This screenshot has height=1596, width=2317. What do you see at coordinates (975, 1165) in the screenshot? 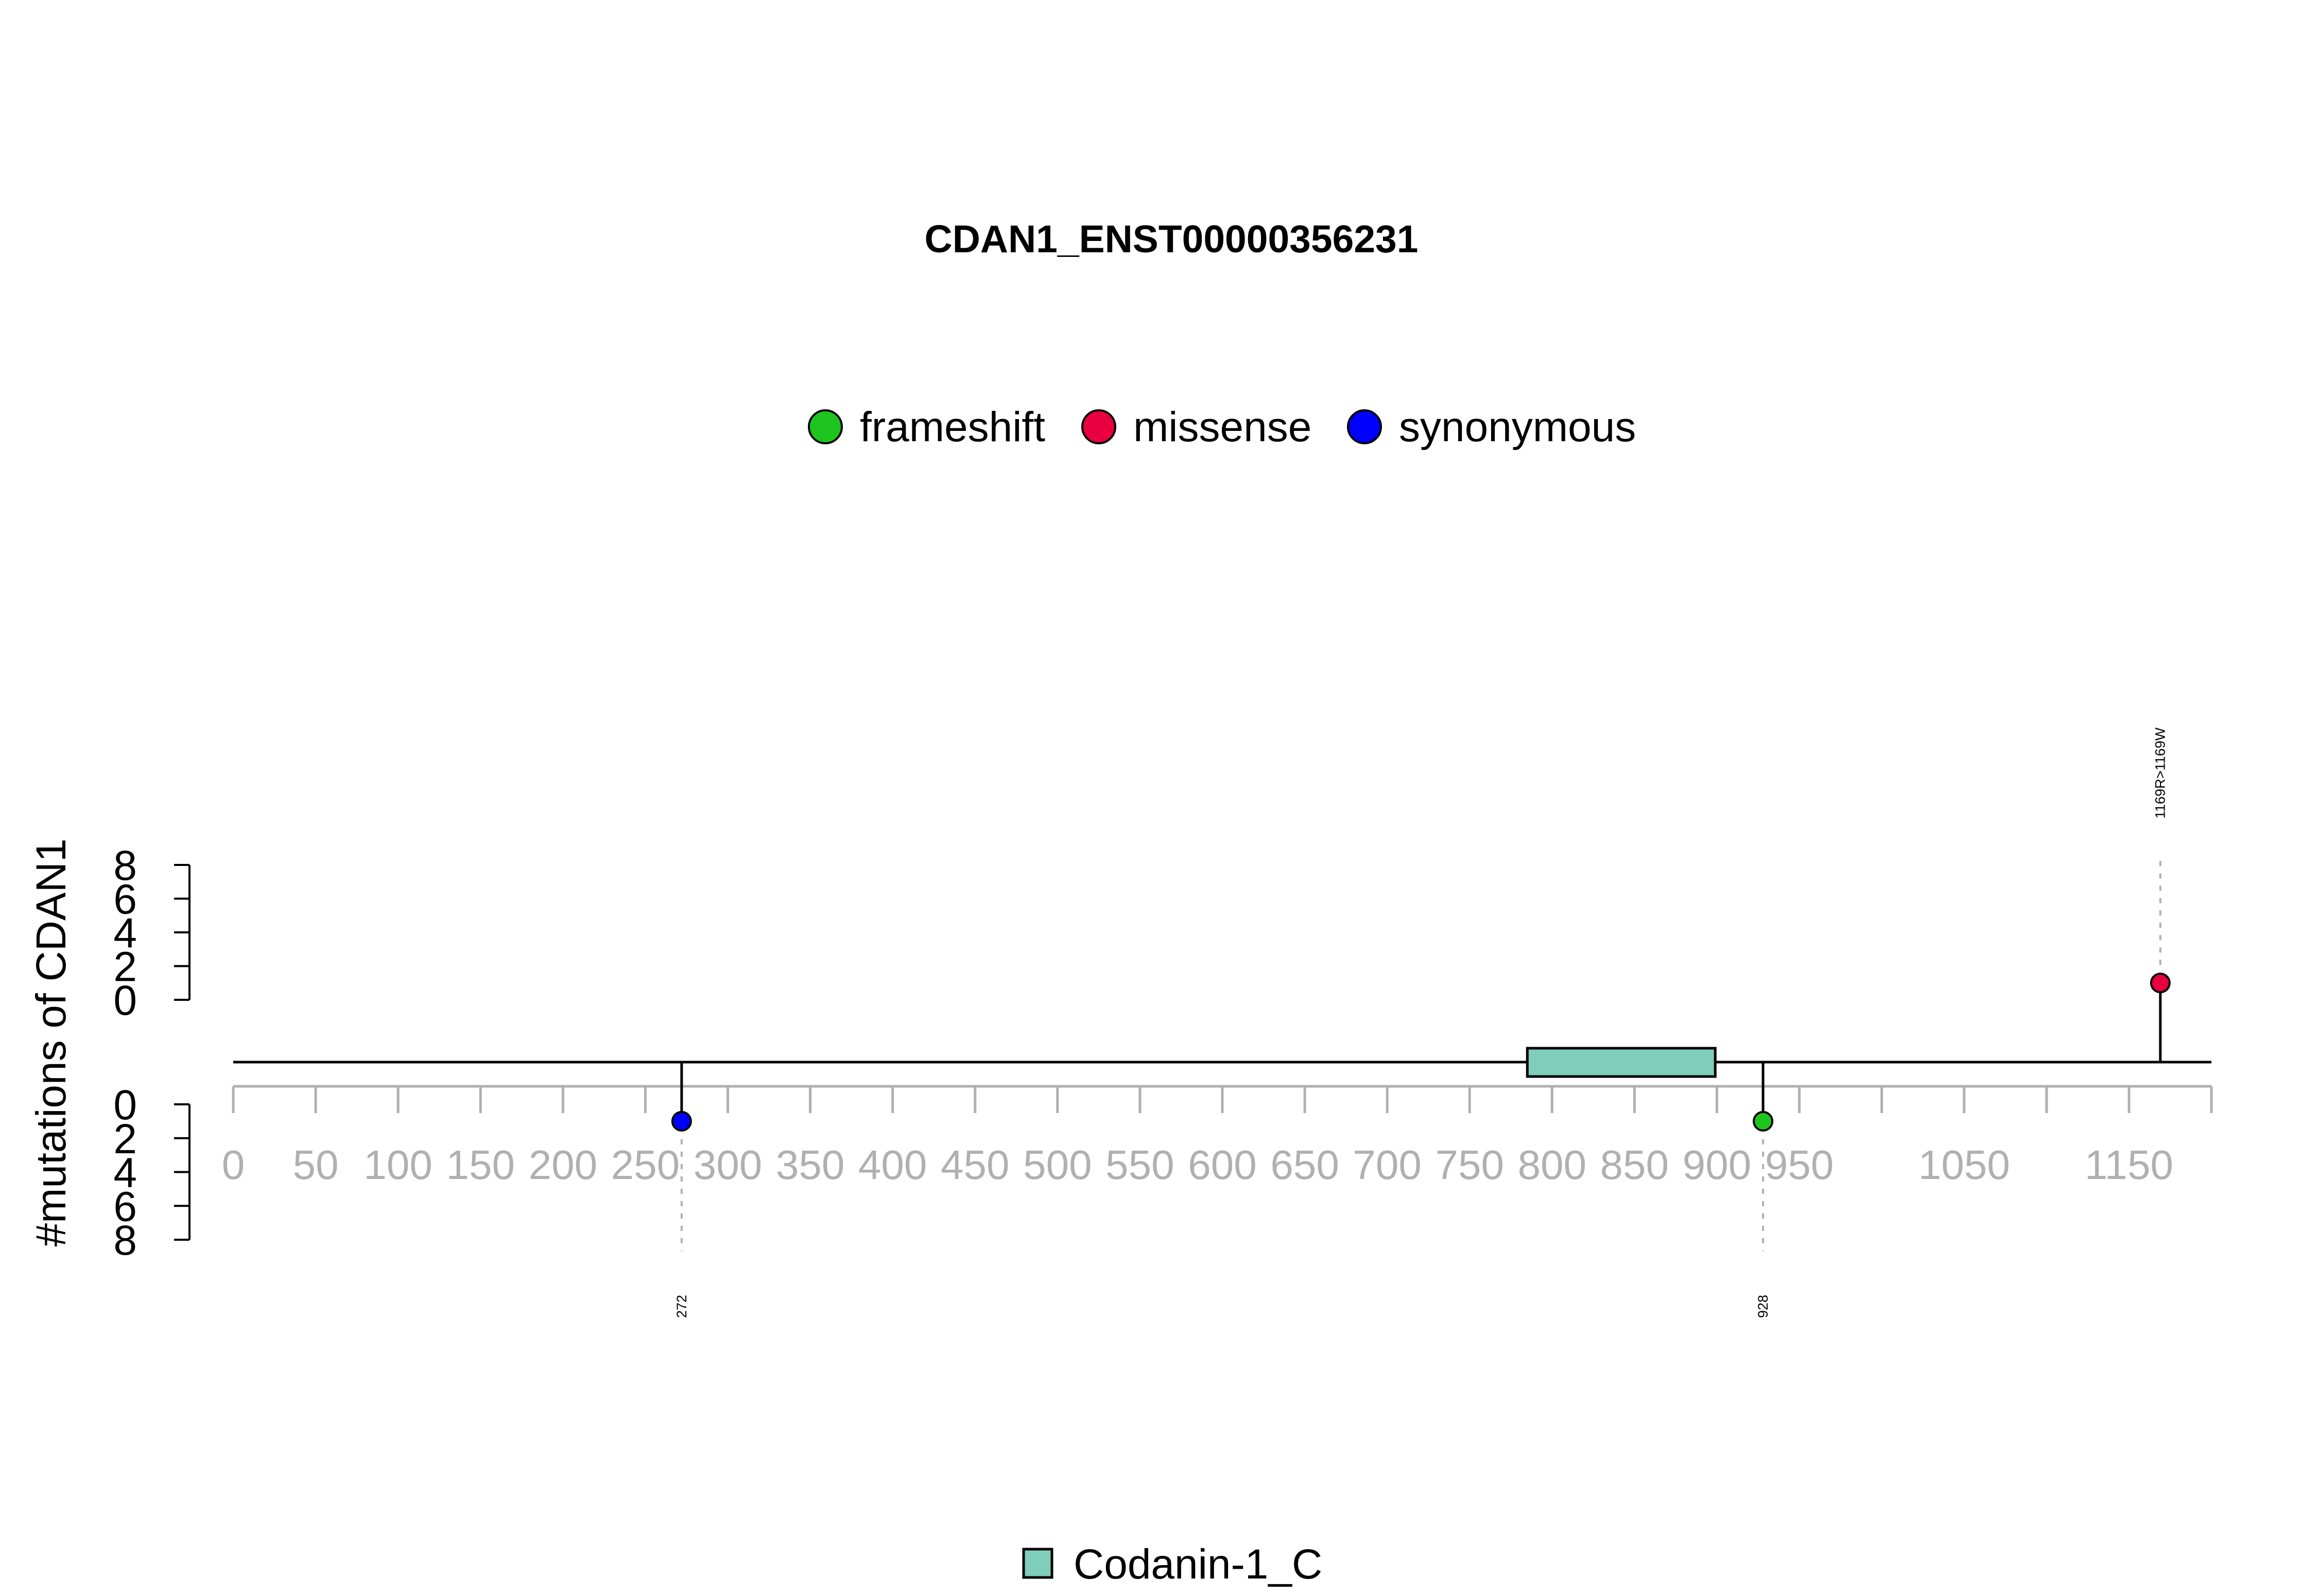
I see `position-tick-label: 450` at bounding box center [975, 1165].